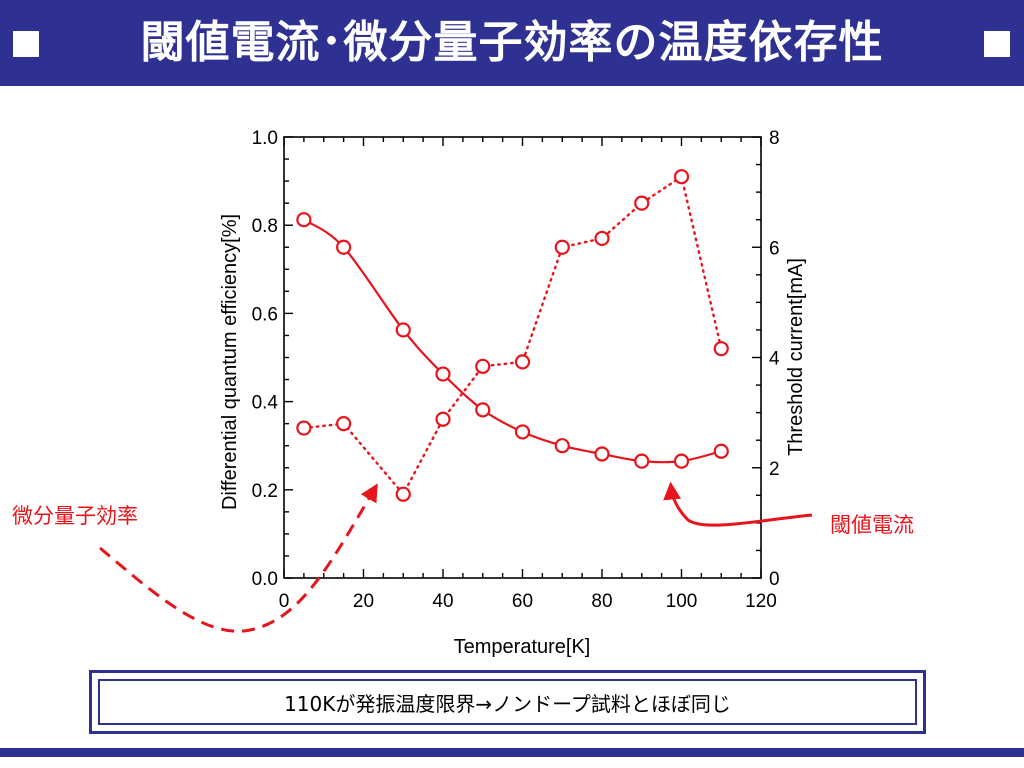 This screenshot has height=768, width=1024. I want to click on y-tick-label: 0.8, so click(265, 226).